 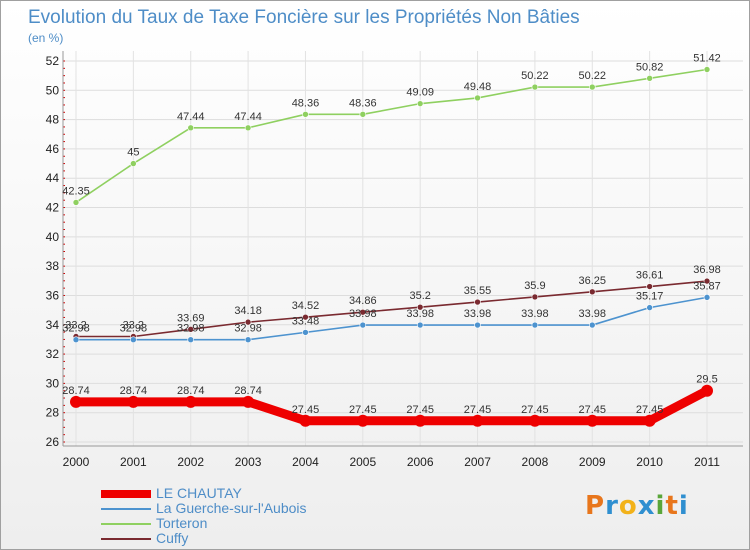 I want to click on logo-letter: o, so click(x=628, y=506).